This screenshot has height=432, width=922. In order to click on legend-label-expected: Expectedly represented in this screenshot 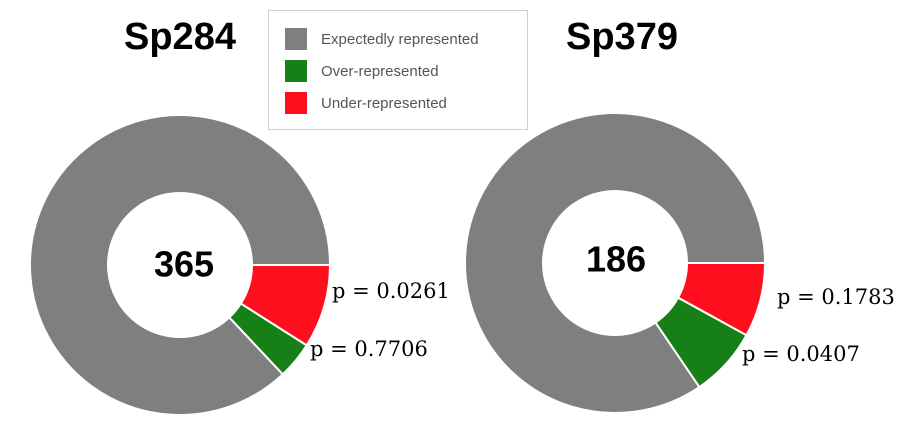, I will do `click(400, 39)`.